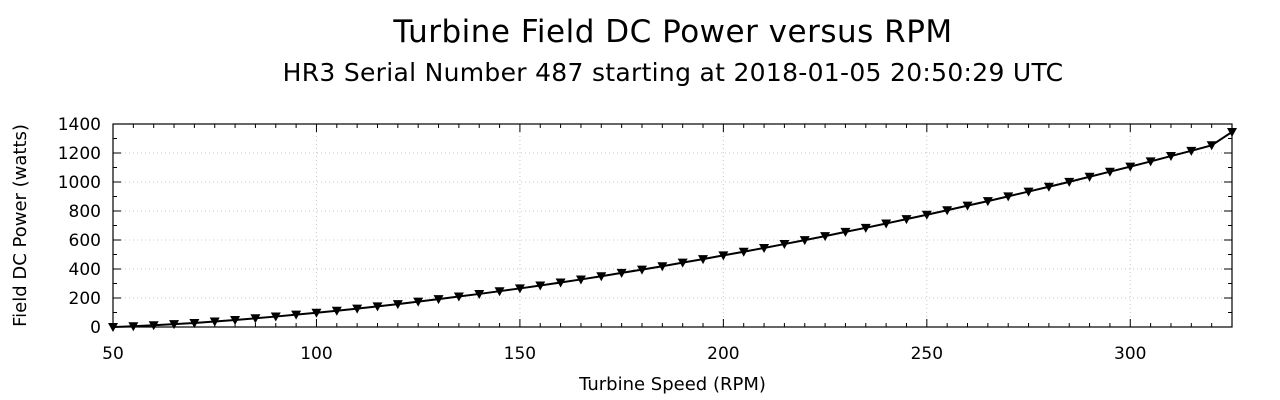 The height and width of the screenshot is (400, 1280). I want to click on y-tick-label: 400, so click(85, 270).